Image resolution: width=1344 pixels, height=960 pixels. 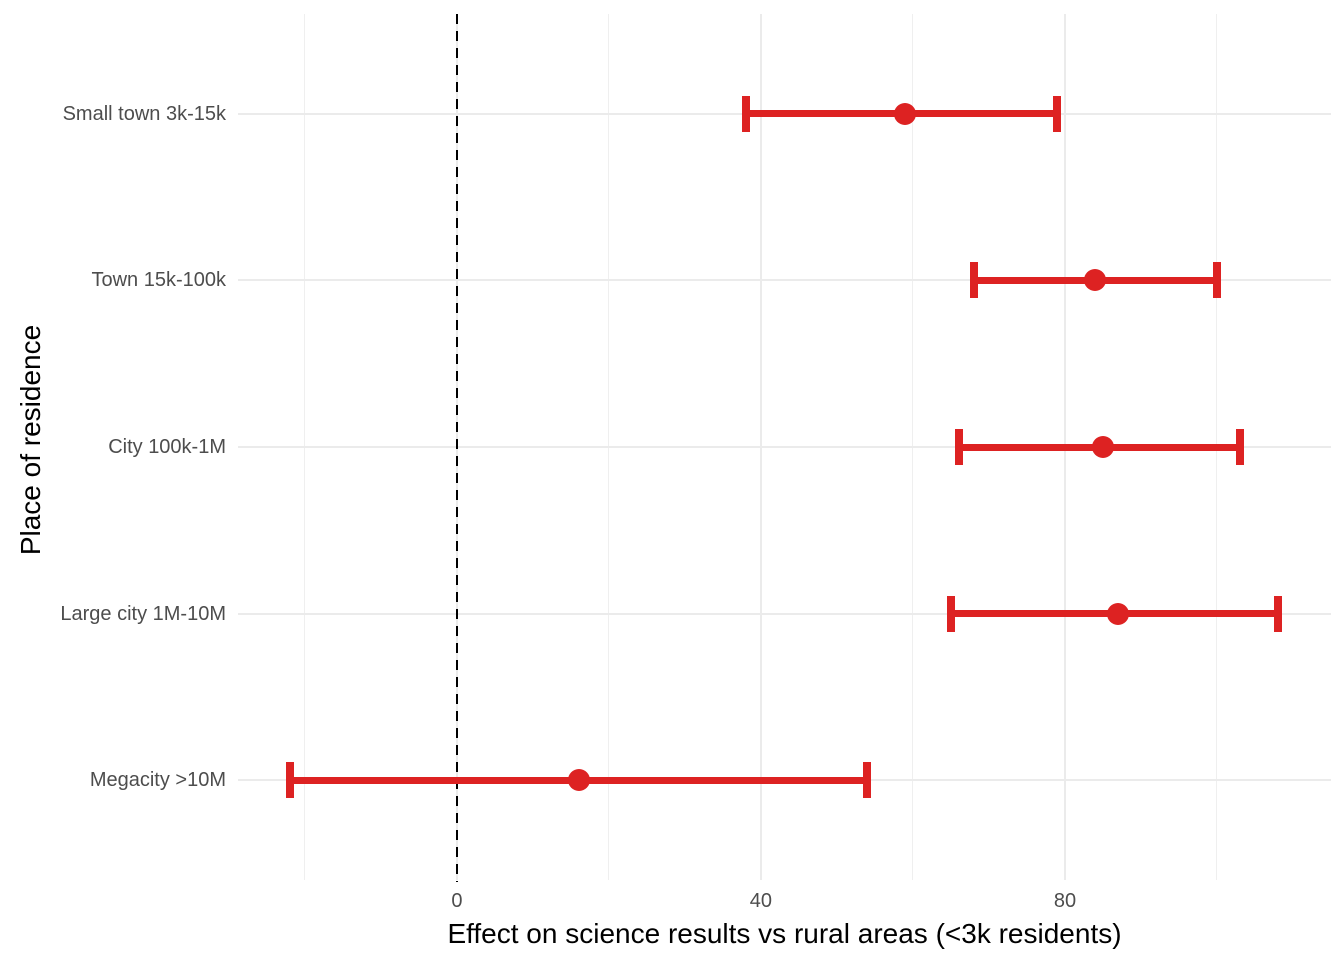 I want to click on y-tick-label: Town 15k-100k, so click(x=158, y=280).